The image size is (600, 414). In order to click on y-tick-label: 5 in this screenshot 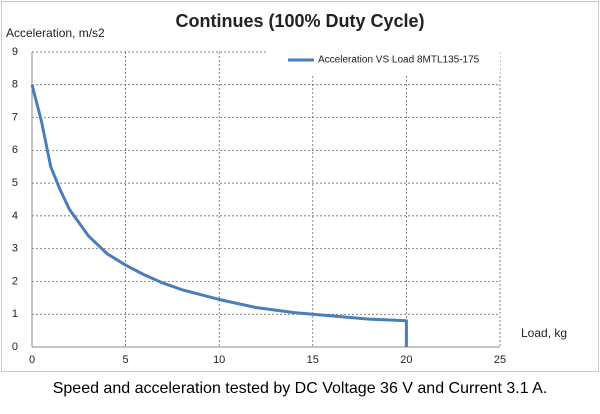, I will do `click(15, 183)`.